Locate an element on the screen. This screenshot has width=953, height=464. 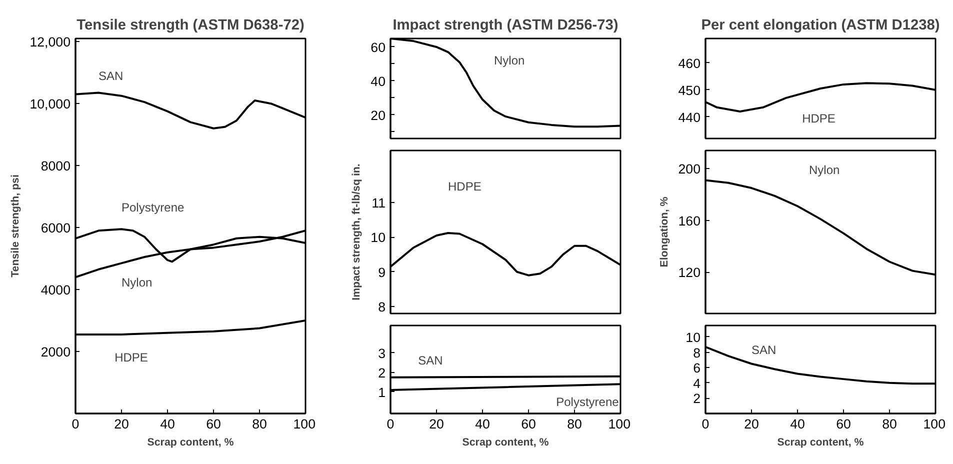
y-tick-label: 12,000 is located at coordinates (50, 42).